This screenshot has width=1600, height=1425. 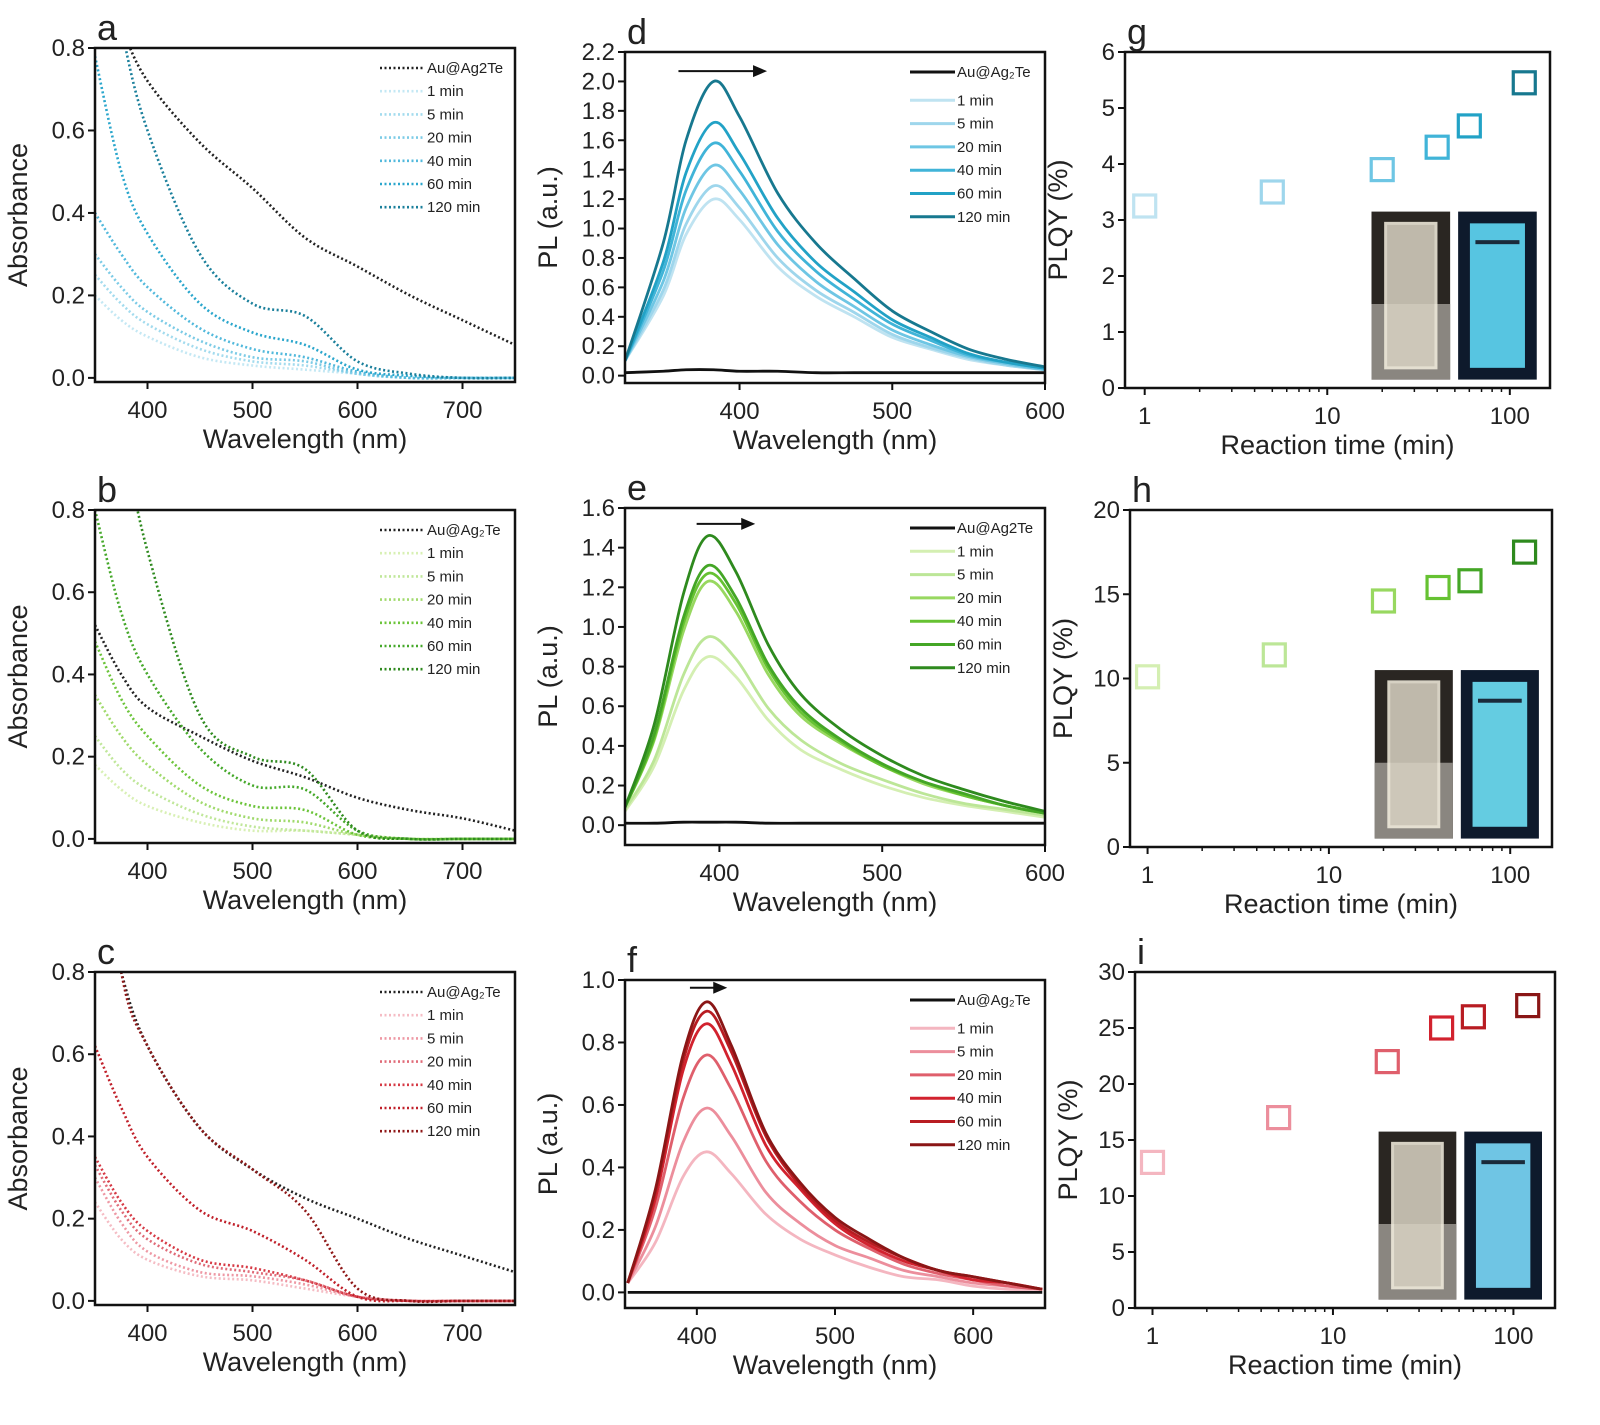 I want to click on y-tick-label: 2.0, so click(x=598, y=81).